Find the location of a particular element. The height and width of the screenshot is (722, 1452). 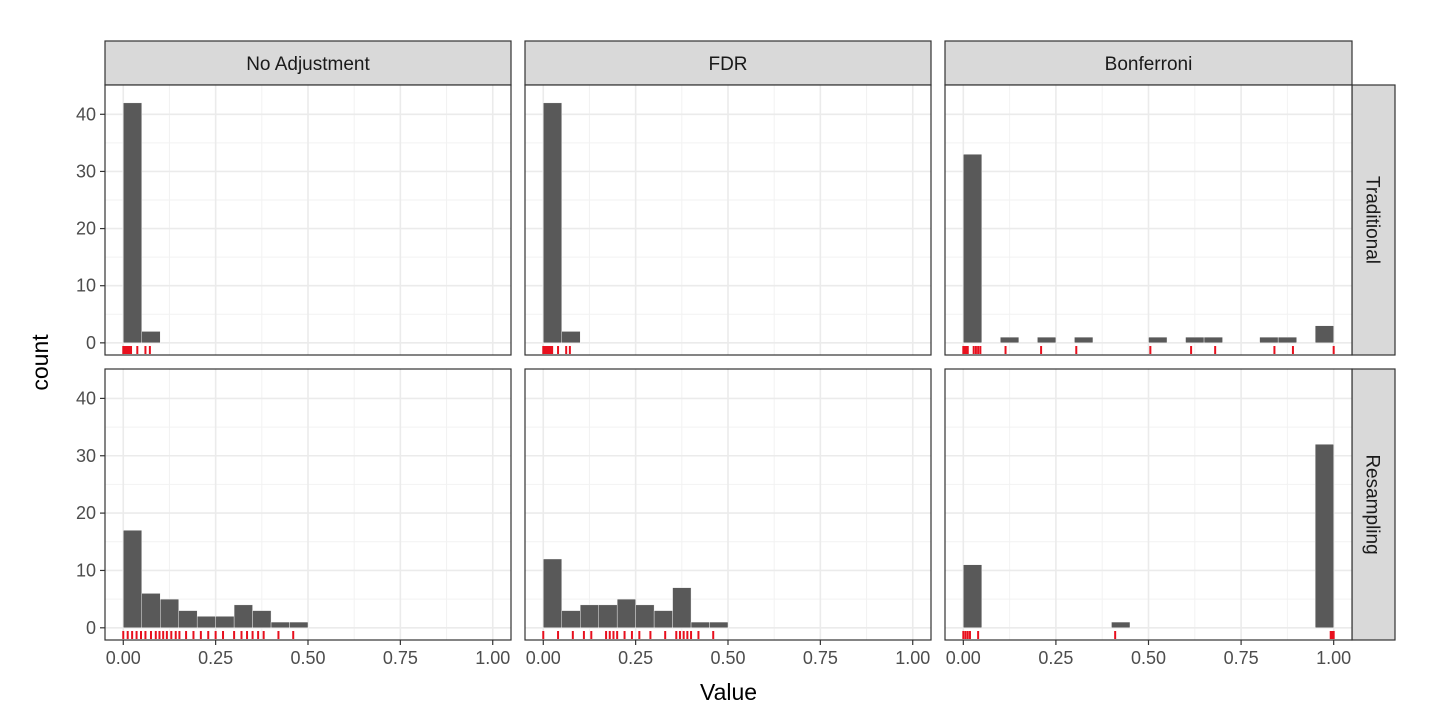

facet-label-col-2: Bonferroni is located at coordinates (1149, 64).